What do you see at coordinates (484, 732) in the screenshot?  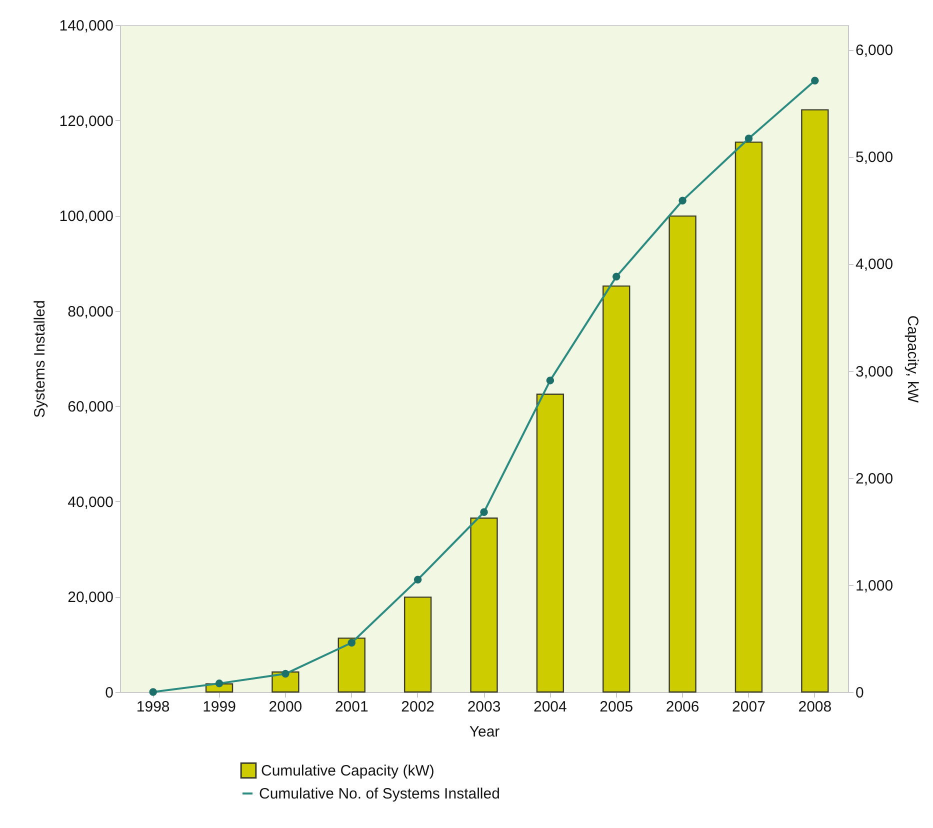 I see `x-axis-title: Year` at bounding box center [484, 732].